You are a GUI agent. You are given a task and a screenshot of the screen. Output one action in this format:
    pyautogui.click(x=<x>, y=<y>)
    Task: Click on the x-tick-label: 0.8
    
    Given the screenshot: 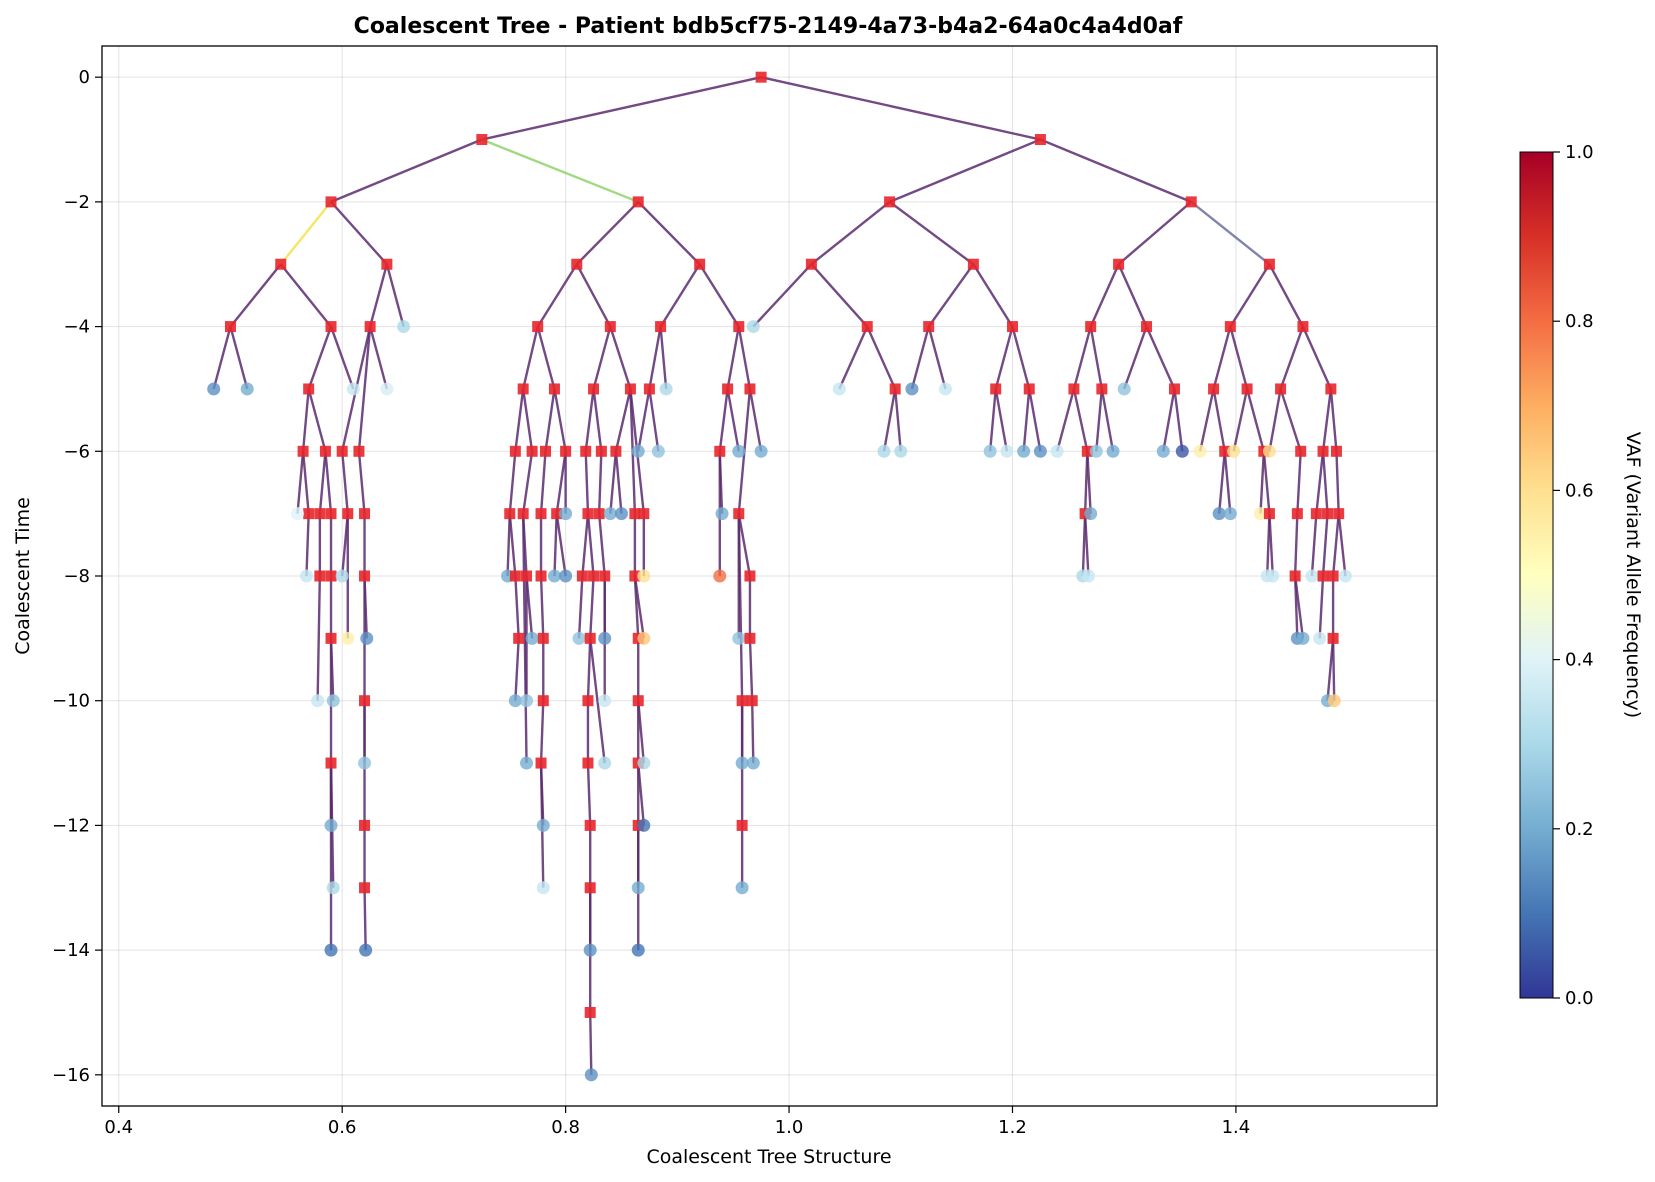 What is the action you would take?
    pyautogui.click(x=565, y=1127)
    